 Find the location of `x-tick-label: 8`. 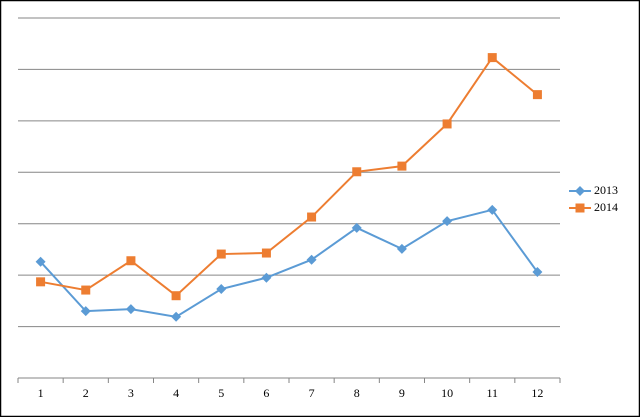

x-tick-label: 8 is located at coordinates (357, 393).